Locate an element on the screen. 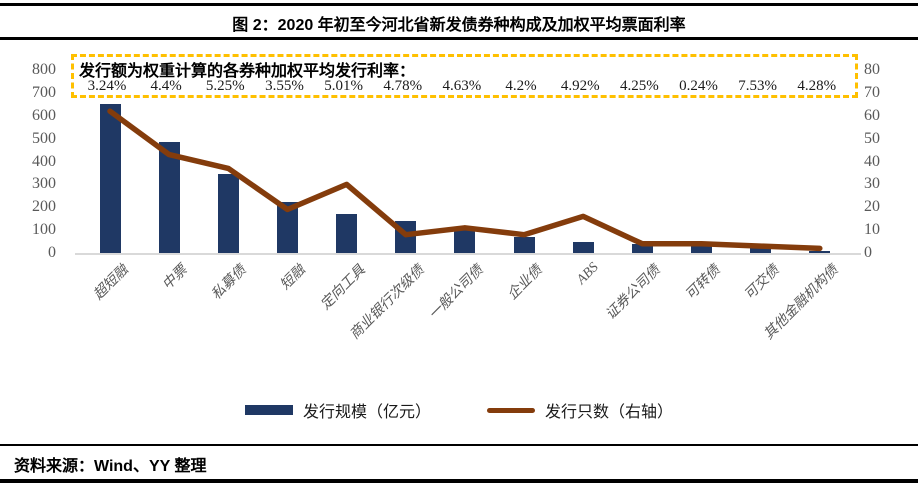 The height and width of the screenshot is (489, 918). weighted-rate-label: 3.24% is located at coordinates (107, 86).